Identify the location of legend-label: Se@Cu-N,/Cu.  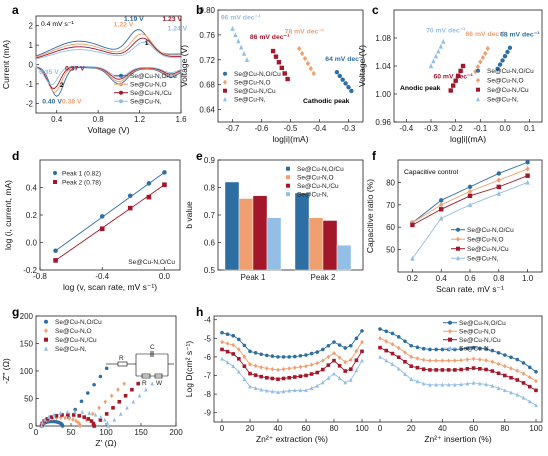
(488, 249).